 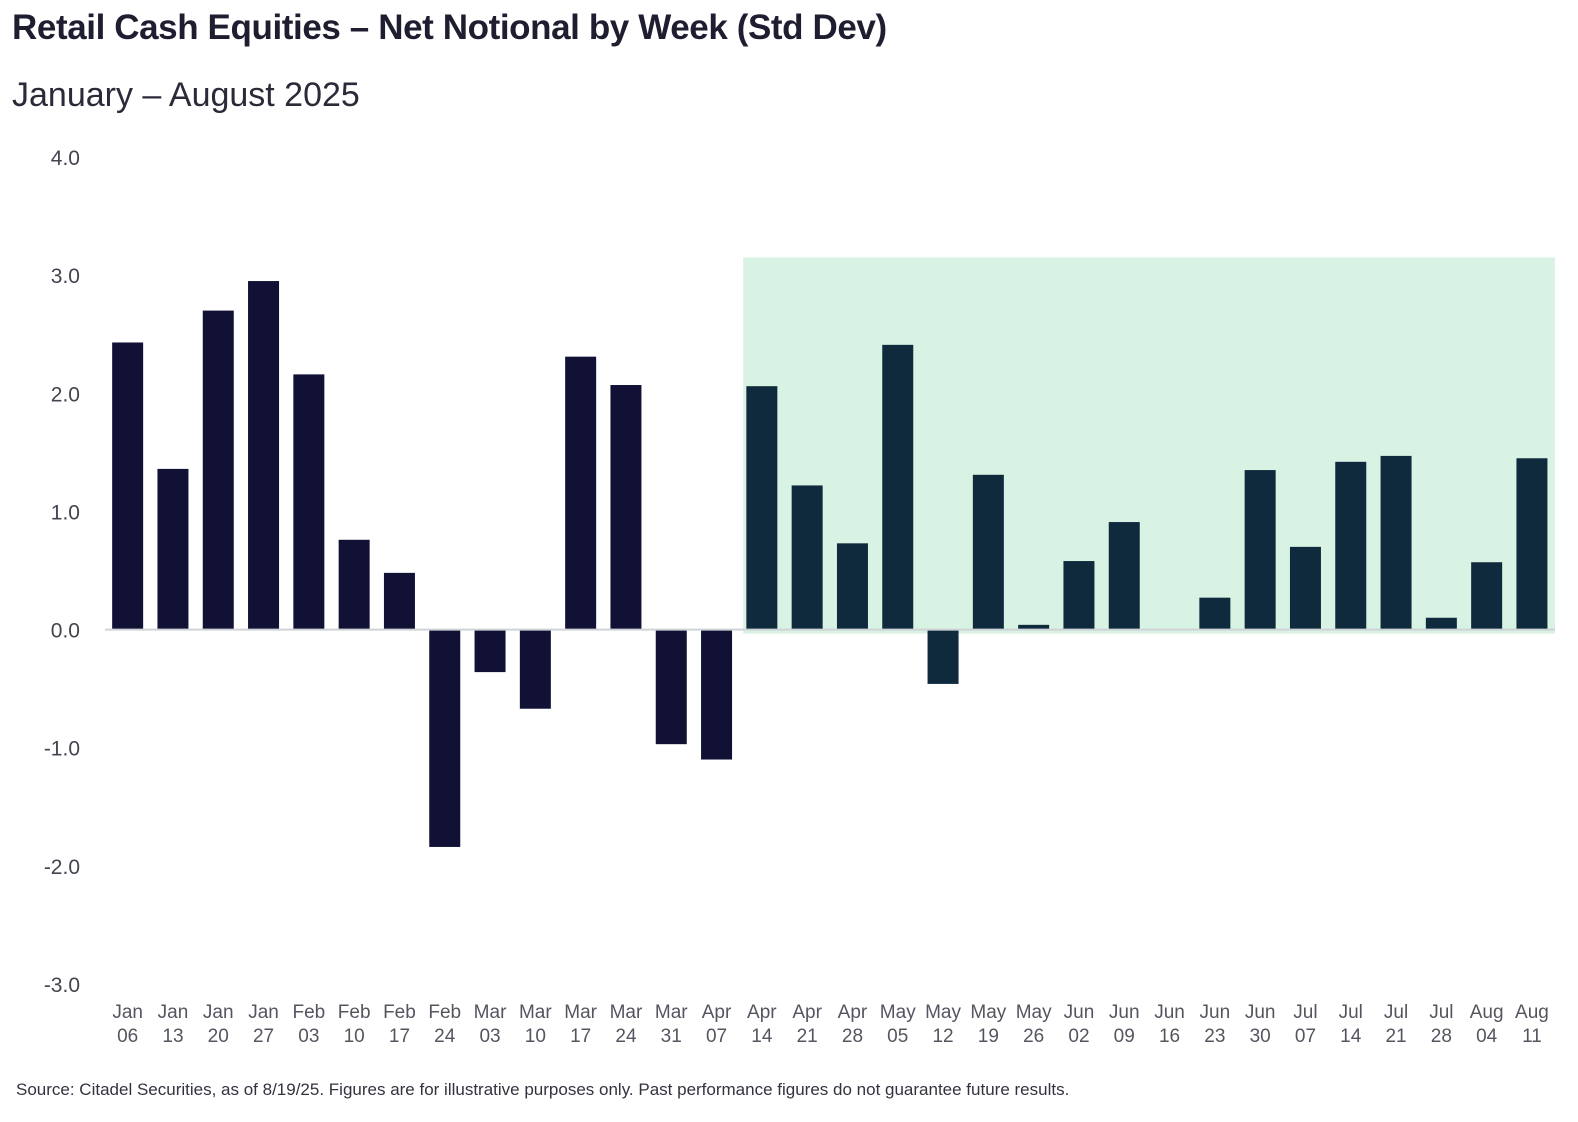 I want to click on x-tick-label-month: Aug, so click(x=1487, y=1012).